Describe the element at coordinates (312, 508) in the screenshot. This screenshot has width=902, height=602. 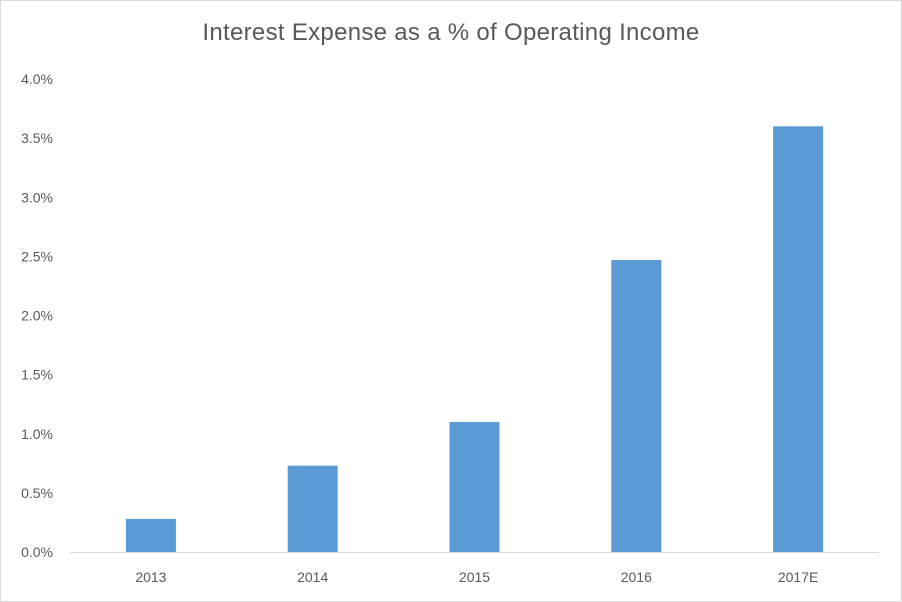
I see `bar-2014` at that location.